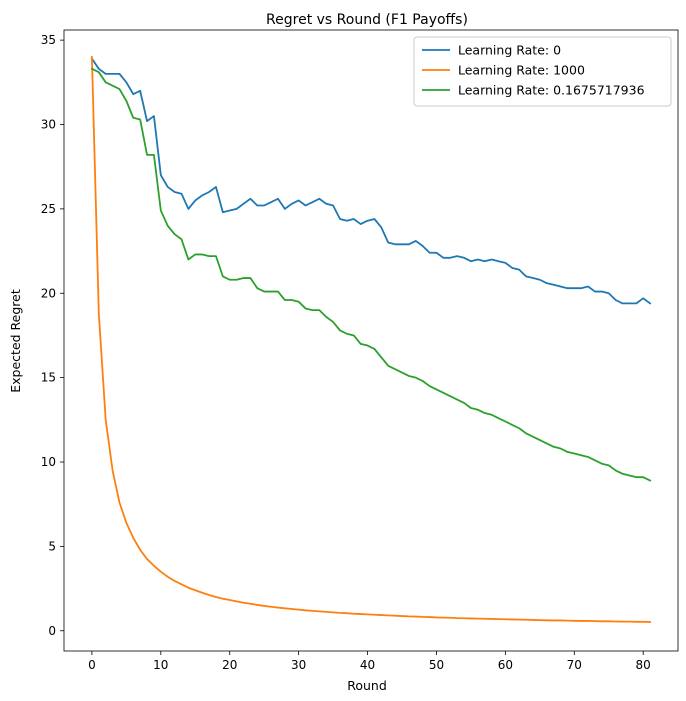 The width and height of the screenshot is (686, 701). I want to click on x-tick-label: 0, so click(92, 665).